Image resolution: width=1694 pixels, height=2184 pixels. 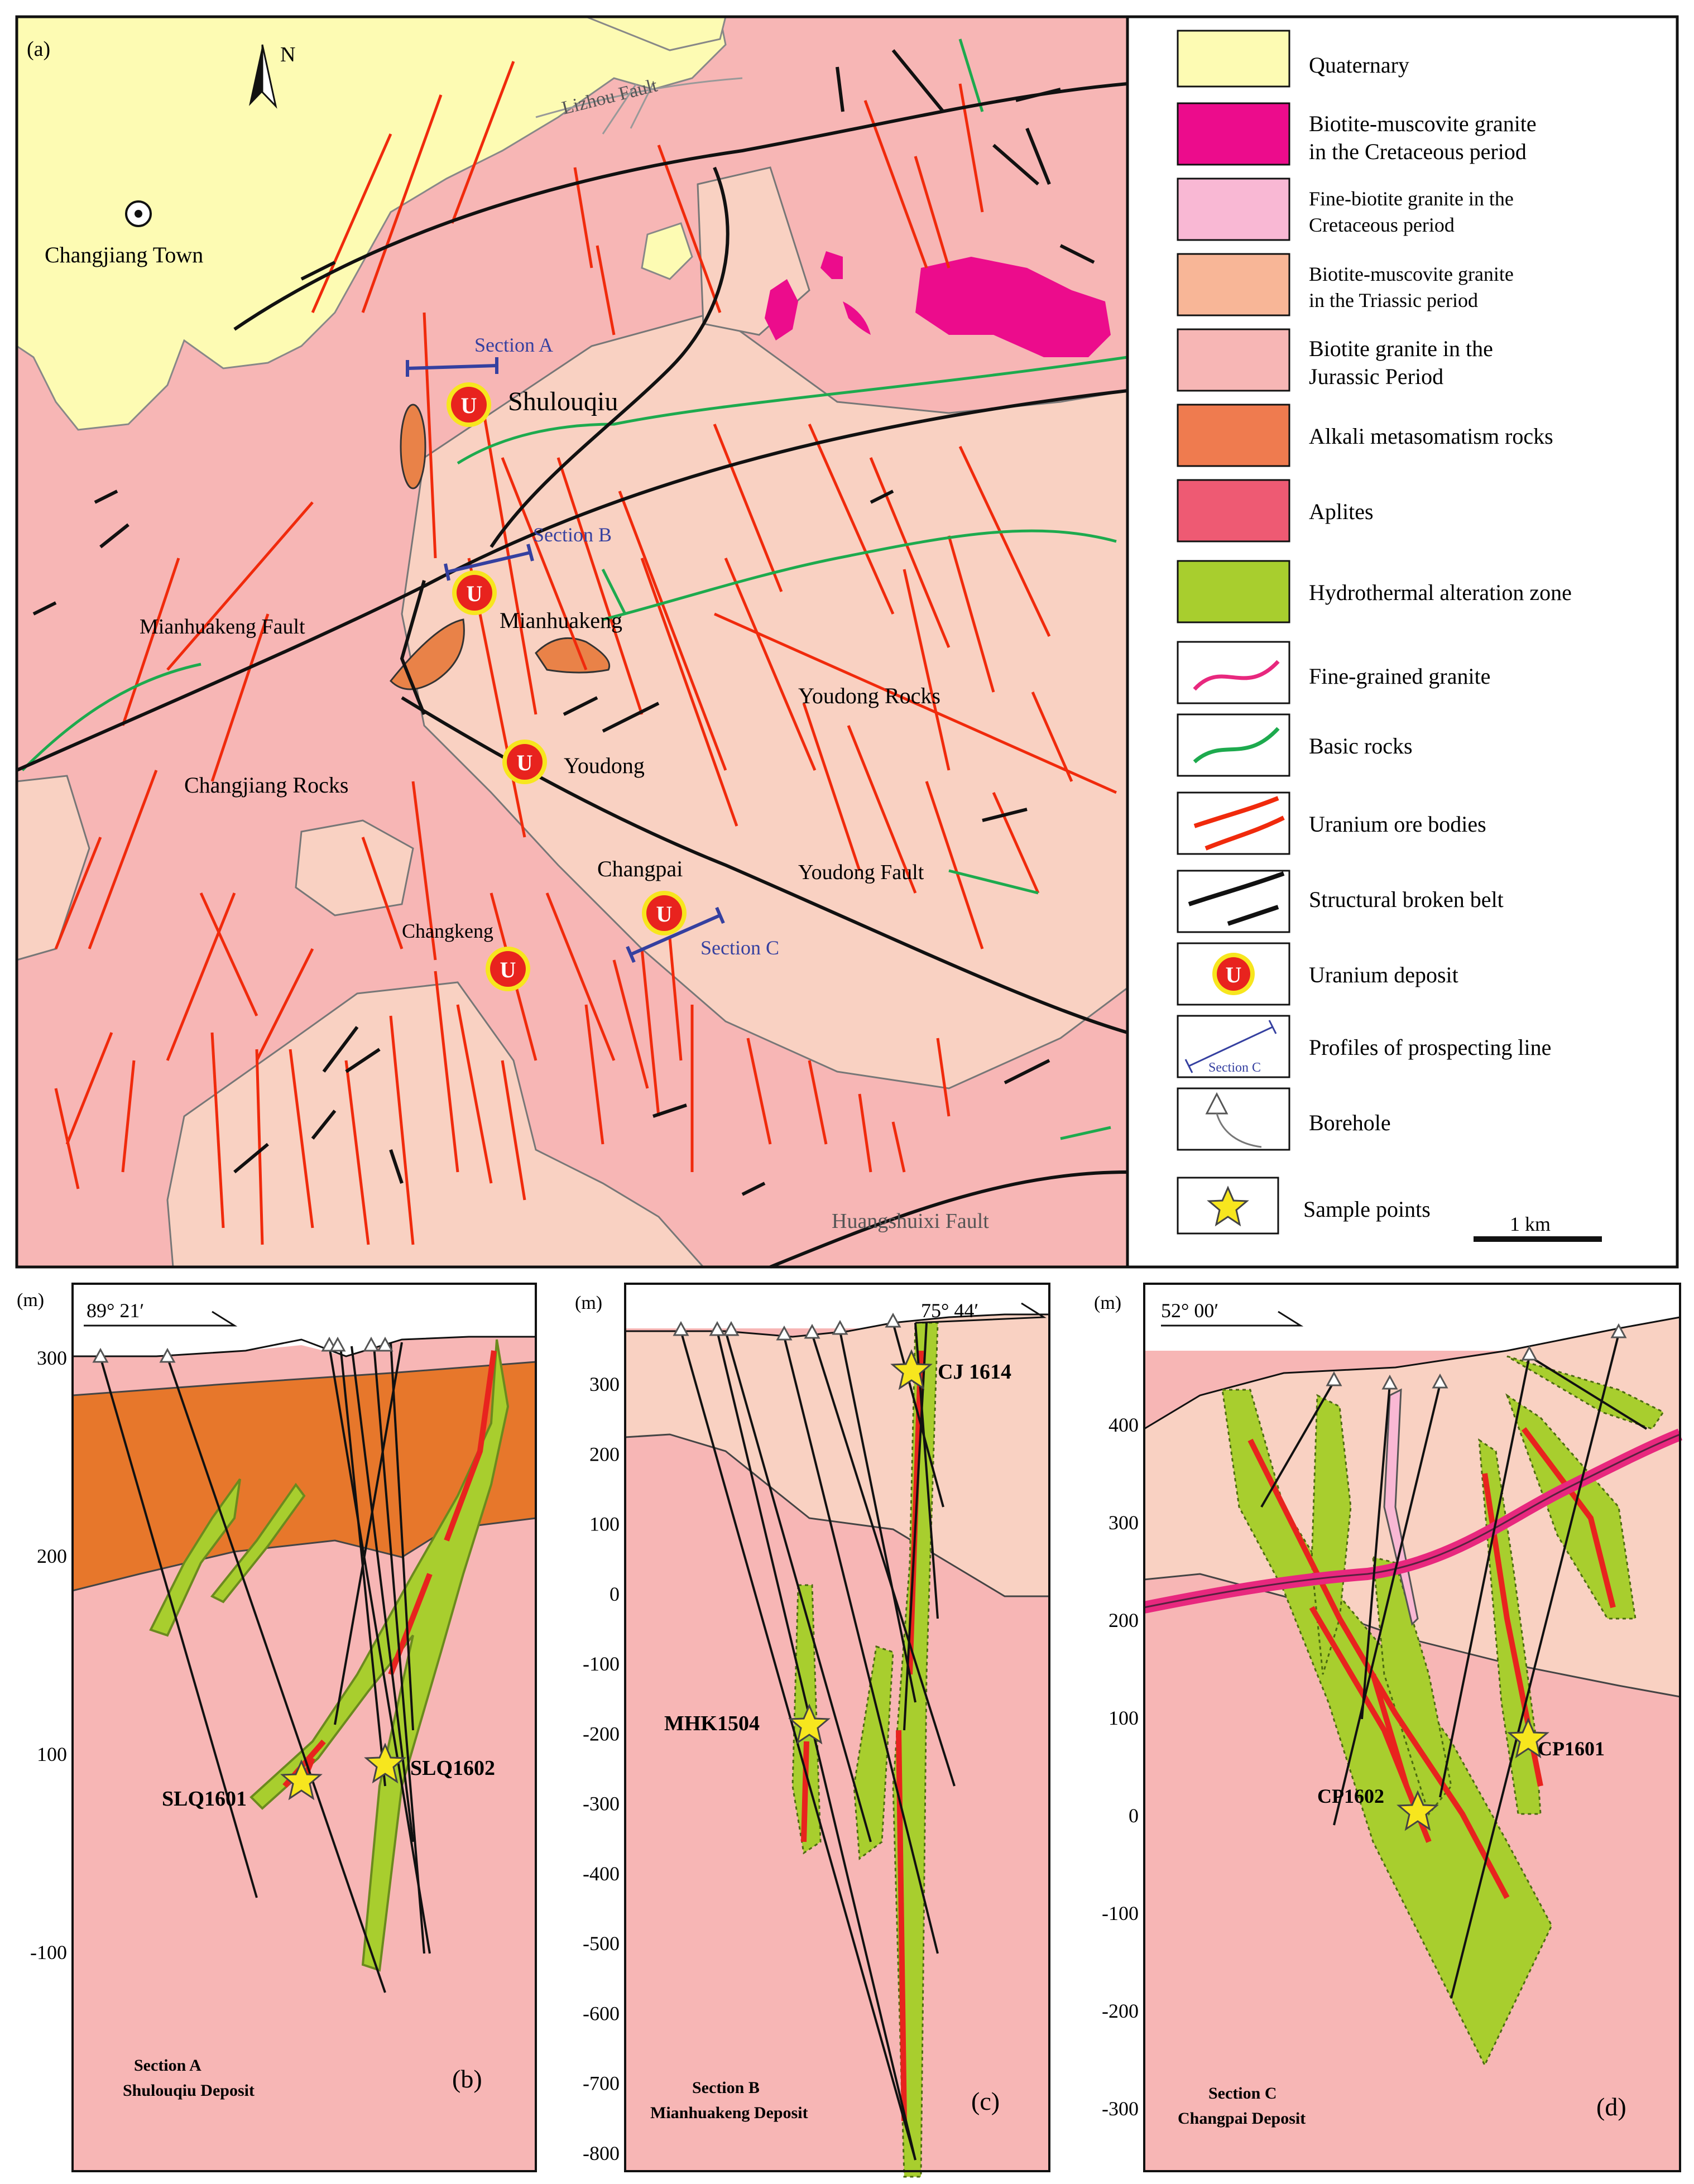 What do you see at coordinates (1123, 1425) in the screenshot?
I see `svg-text: 400` at bounding box center [1123, 1425].